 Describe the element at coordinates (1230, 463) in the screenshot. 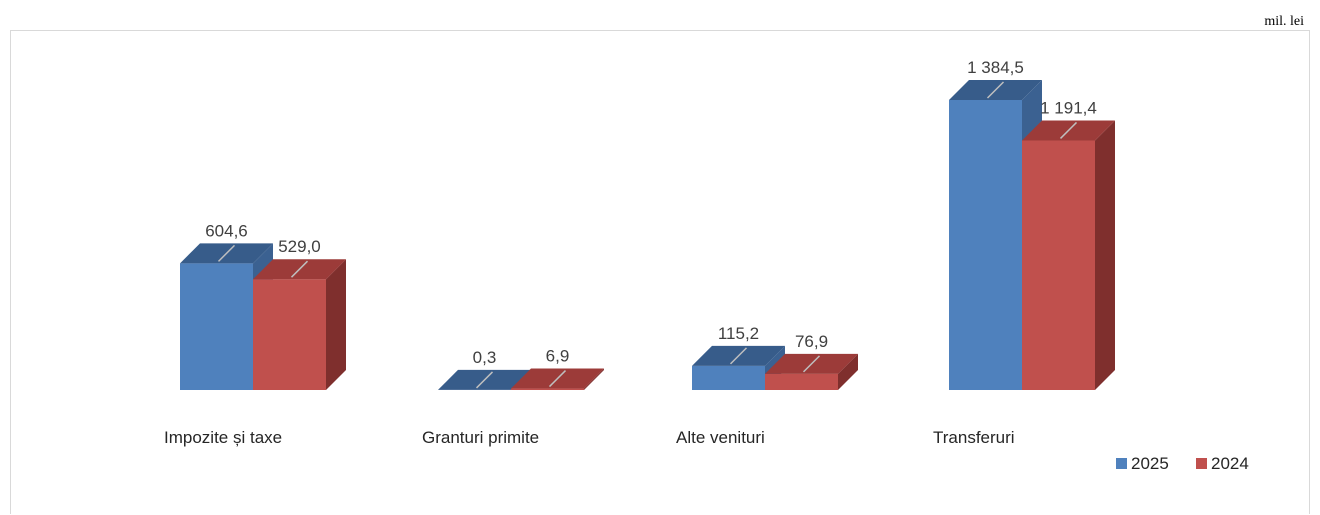

I see `legend-label-2024: 2024` at that location.